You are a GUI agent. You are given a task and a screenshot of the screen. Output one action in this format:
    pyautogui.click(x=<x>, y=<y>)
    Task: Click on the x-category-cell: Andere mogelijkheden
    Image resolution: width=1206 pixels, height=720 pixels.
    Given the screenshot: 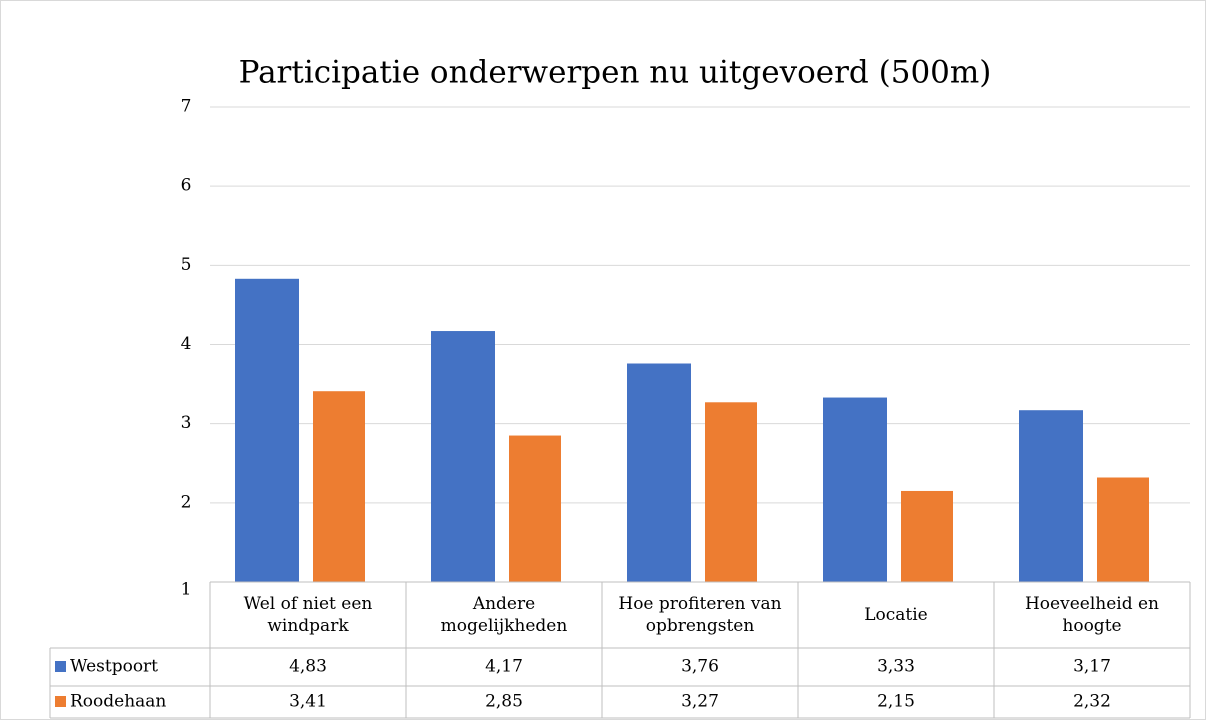 What is the action you would take?
    pyautogui.click(x=504, y=615)
    